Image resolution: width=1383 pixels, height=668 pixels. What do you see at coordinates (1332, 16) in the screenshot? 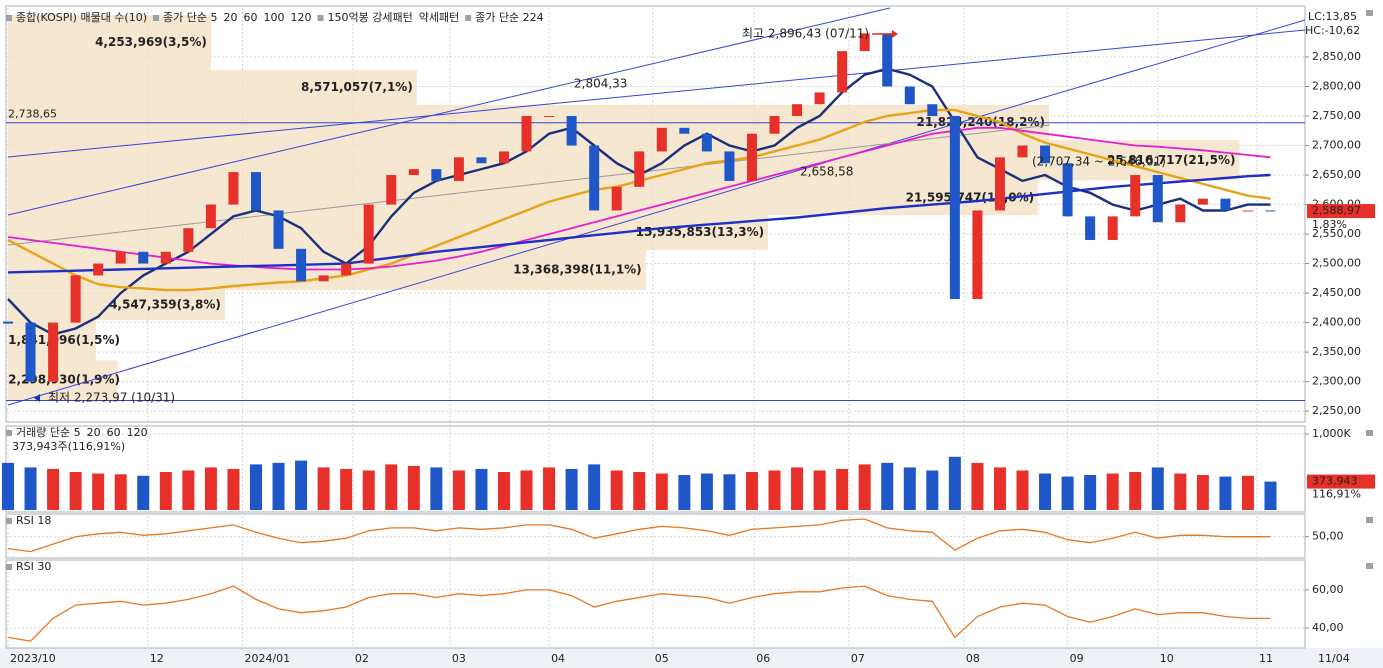
I see `lc-label: LC:13,85` at bounding box center [1332, 16].